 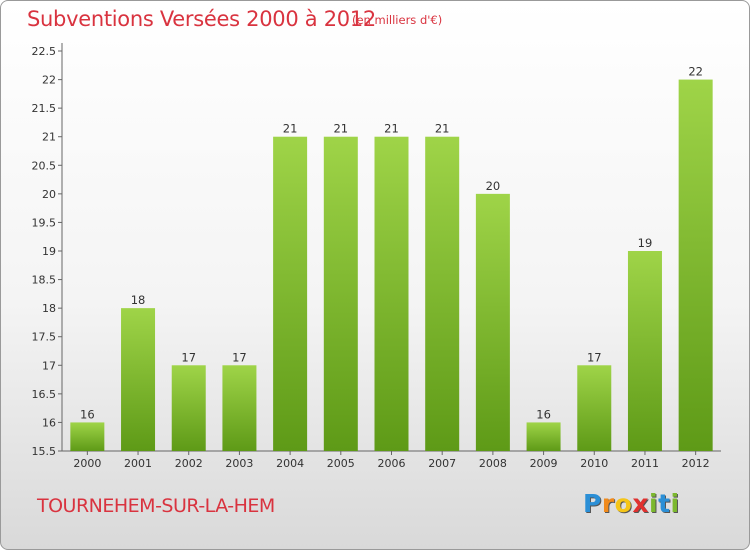 What do you see at coordinates (138, 463) in the screenshot?
I see `x-tick-label: 2001` at bounding box center [138, 463].